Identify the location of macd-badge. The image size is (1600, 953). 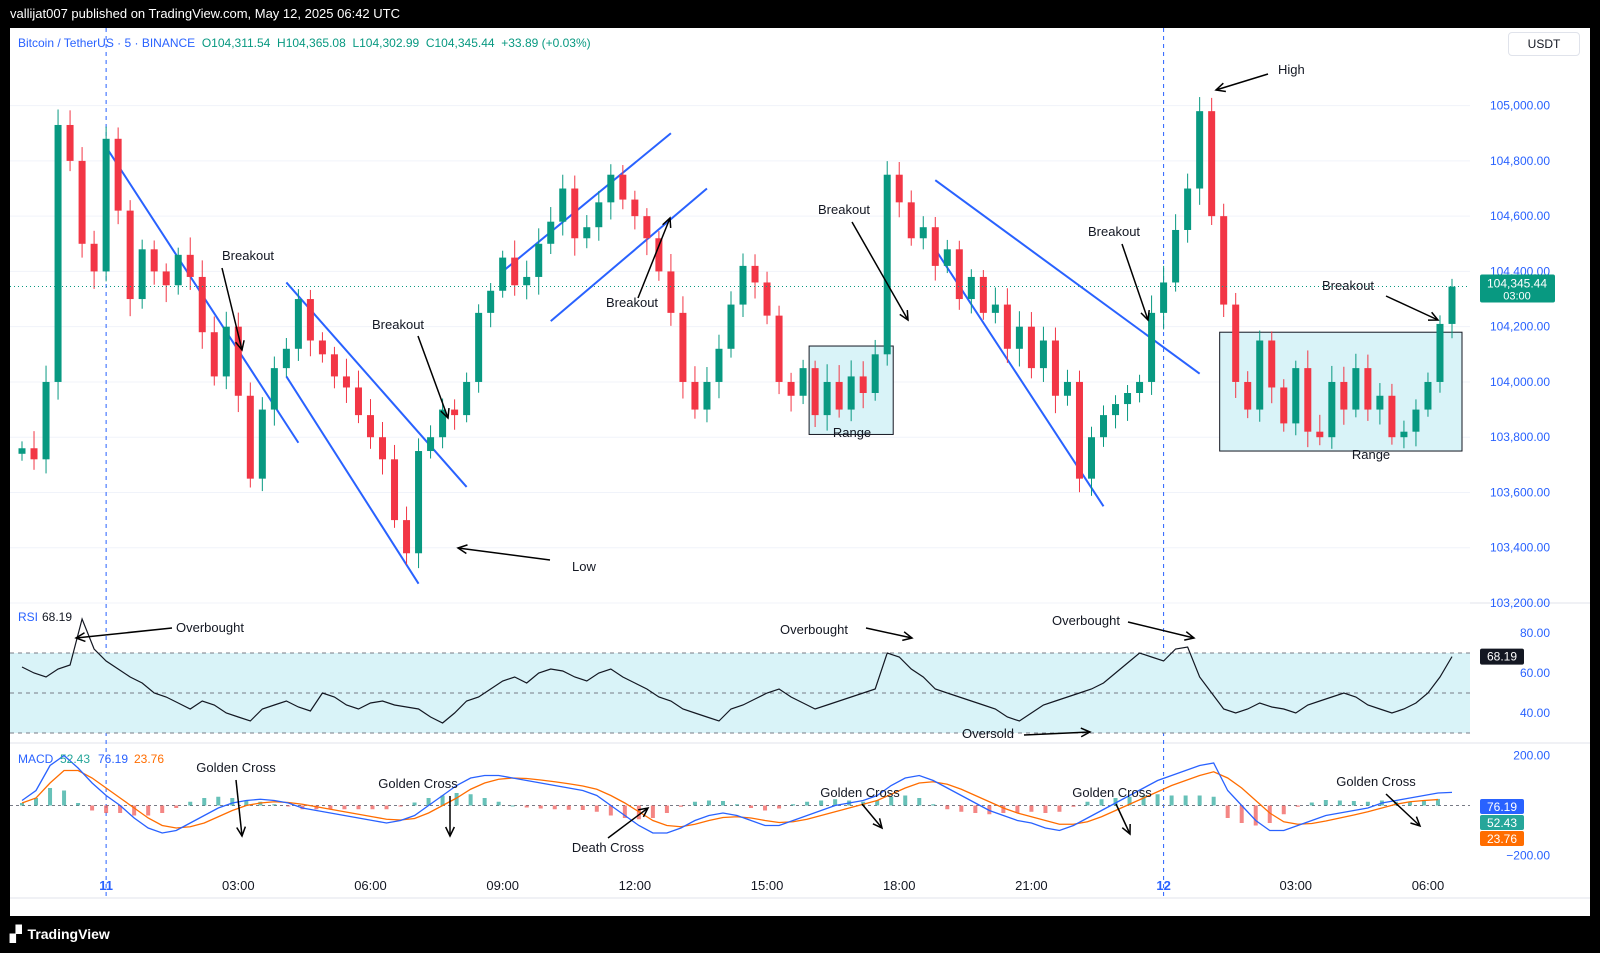
(1502, 822).